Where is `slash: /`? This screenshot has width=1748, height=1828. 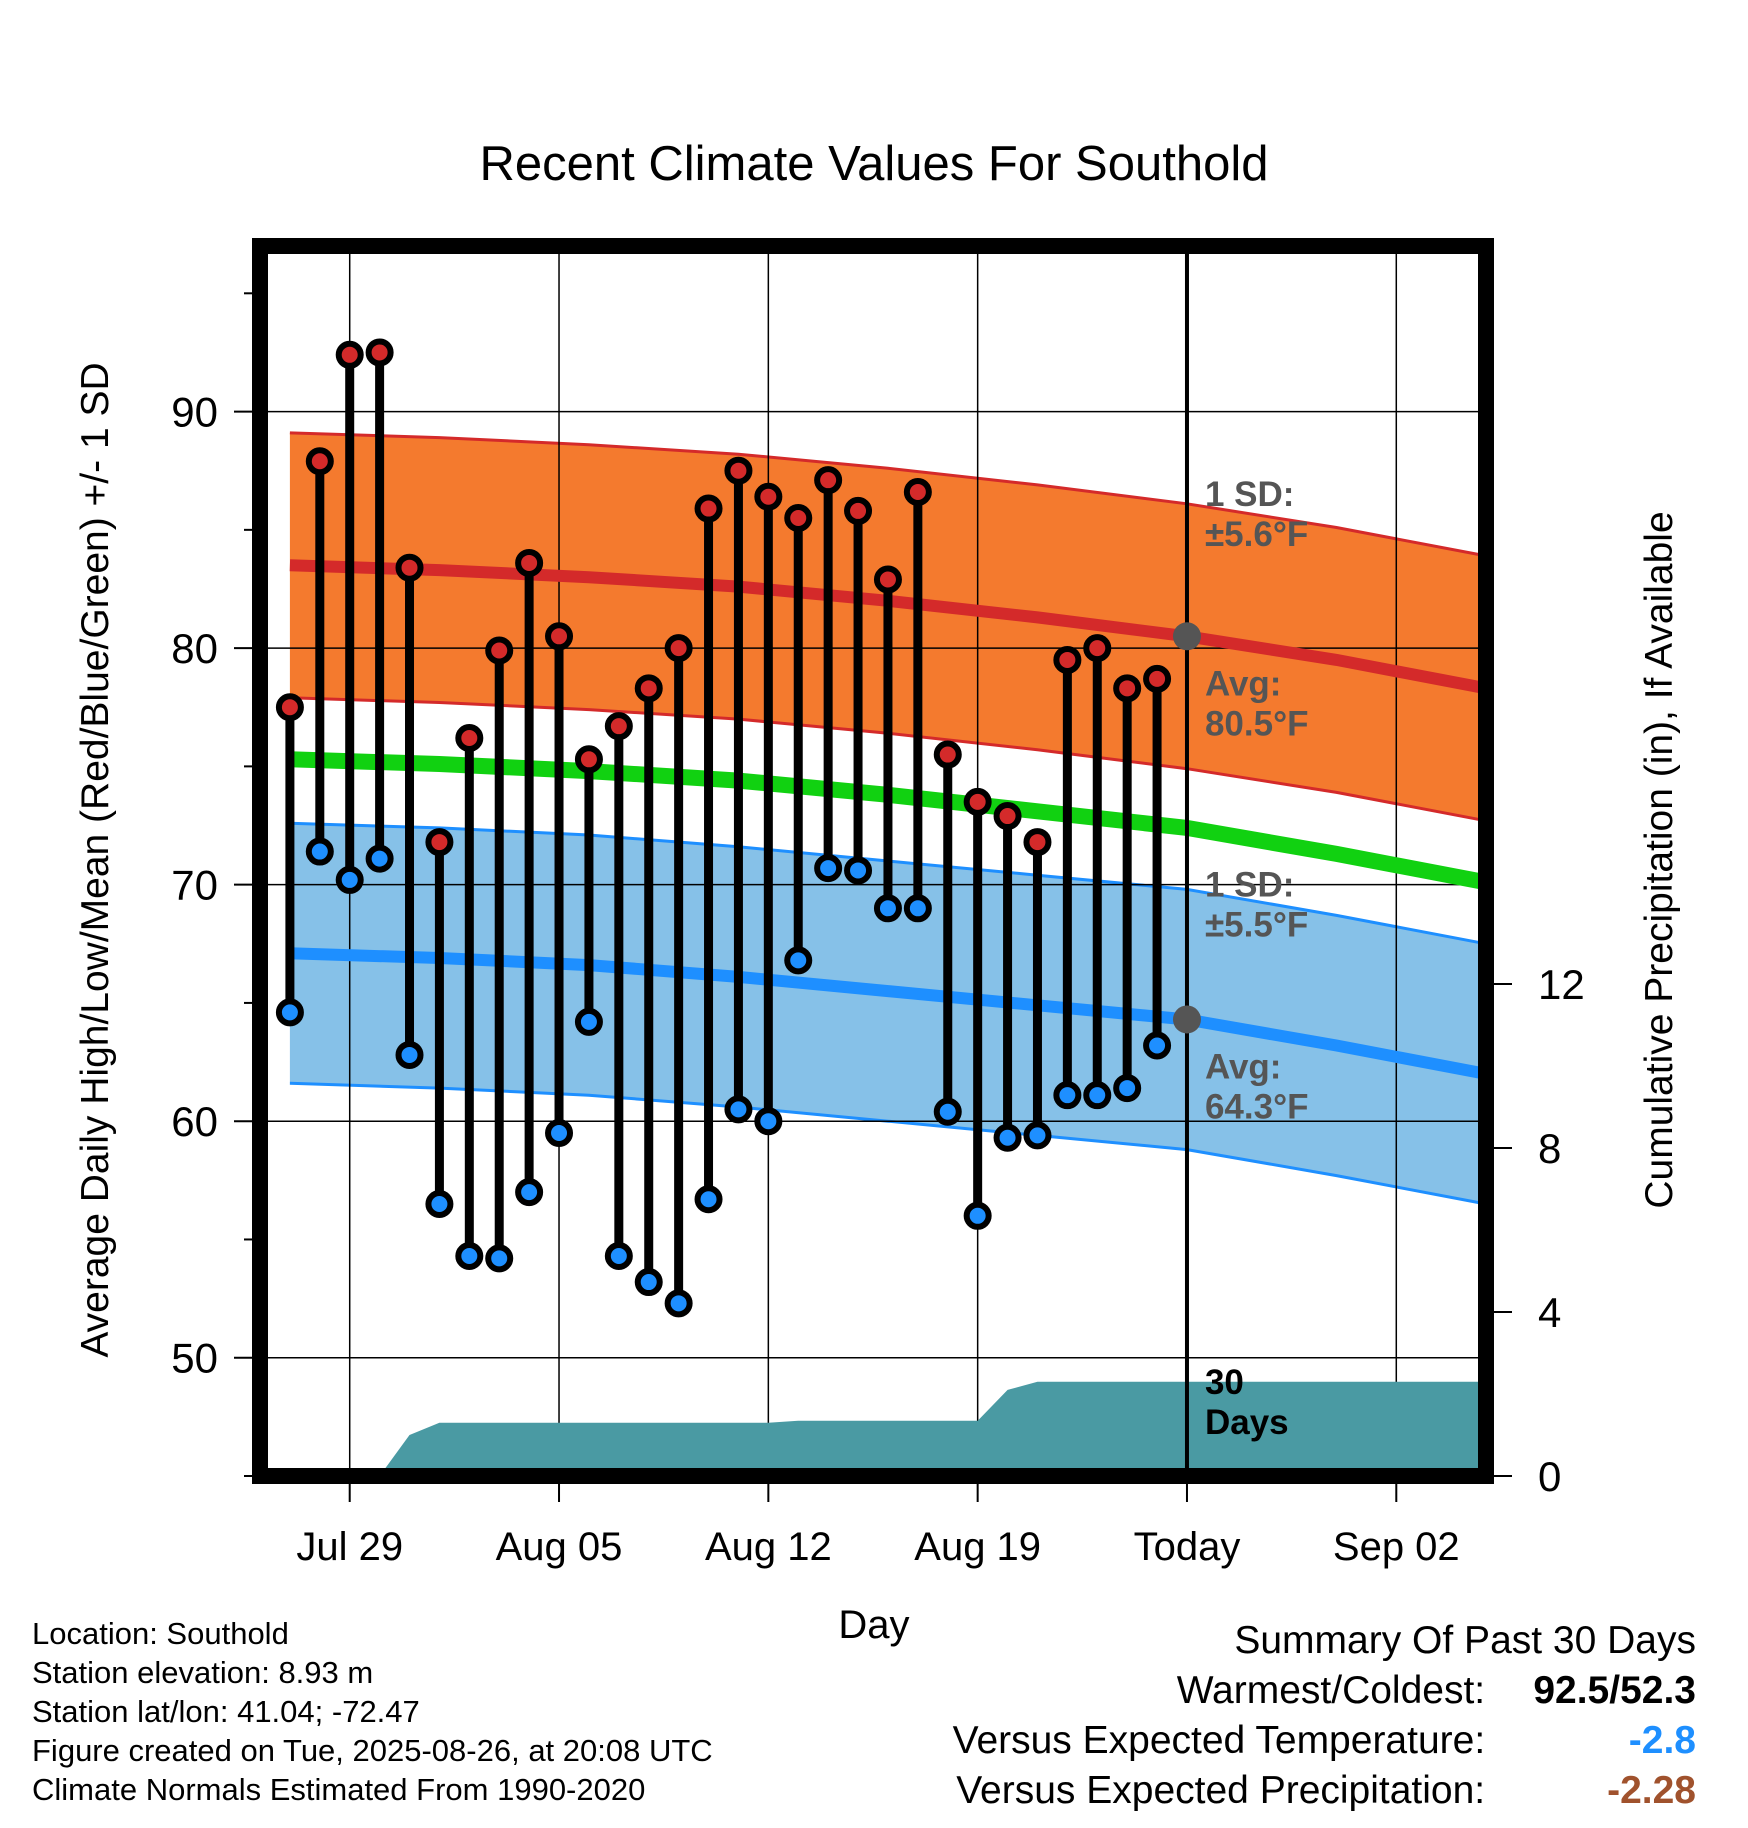
slash: / is located at coordinates (1615, 1690).